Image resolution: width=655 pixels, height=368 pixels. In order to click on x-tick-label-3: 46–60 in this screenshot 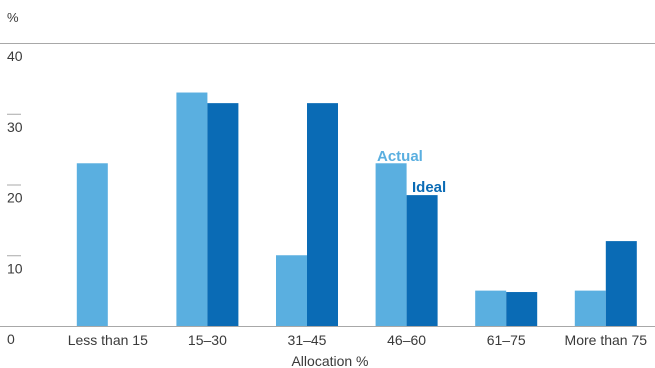, I will do `click(406, 340)`.